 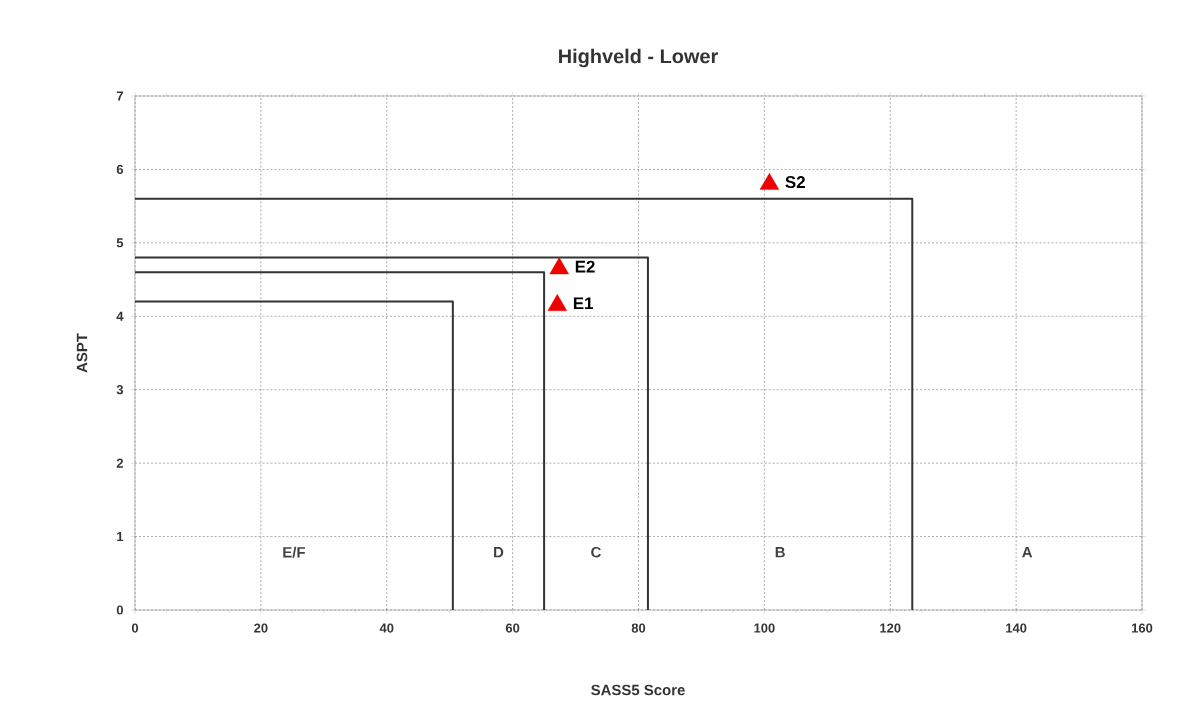 I want to click on x-tick-label: 40, so click(x=386, y=628).